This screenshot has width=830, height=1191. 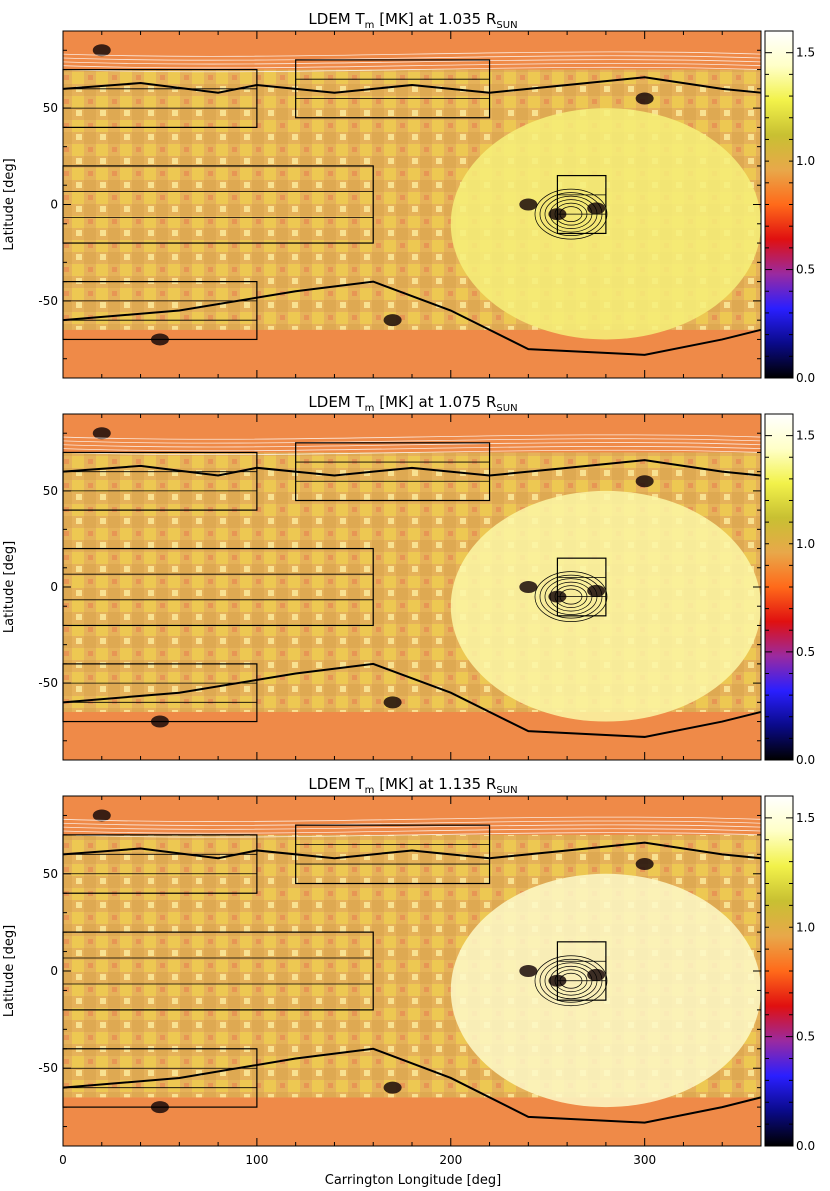 I want to click on x-tick-label: 100, so click(x=256, y=1160).